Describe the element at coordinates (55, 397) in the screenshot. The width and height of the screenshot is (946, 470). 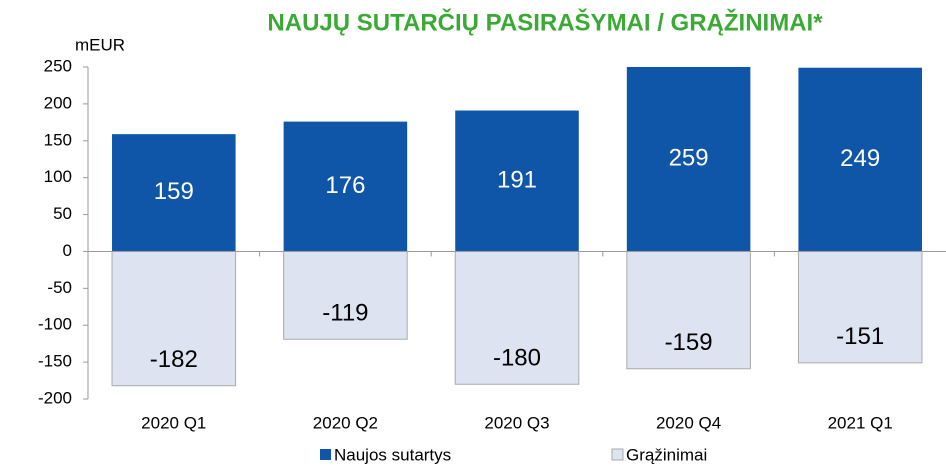
I see `y-tick-label: -200` at that location.